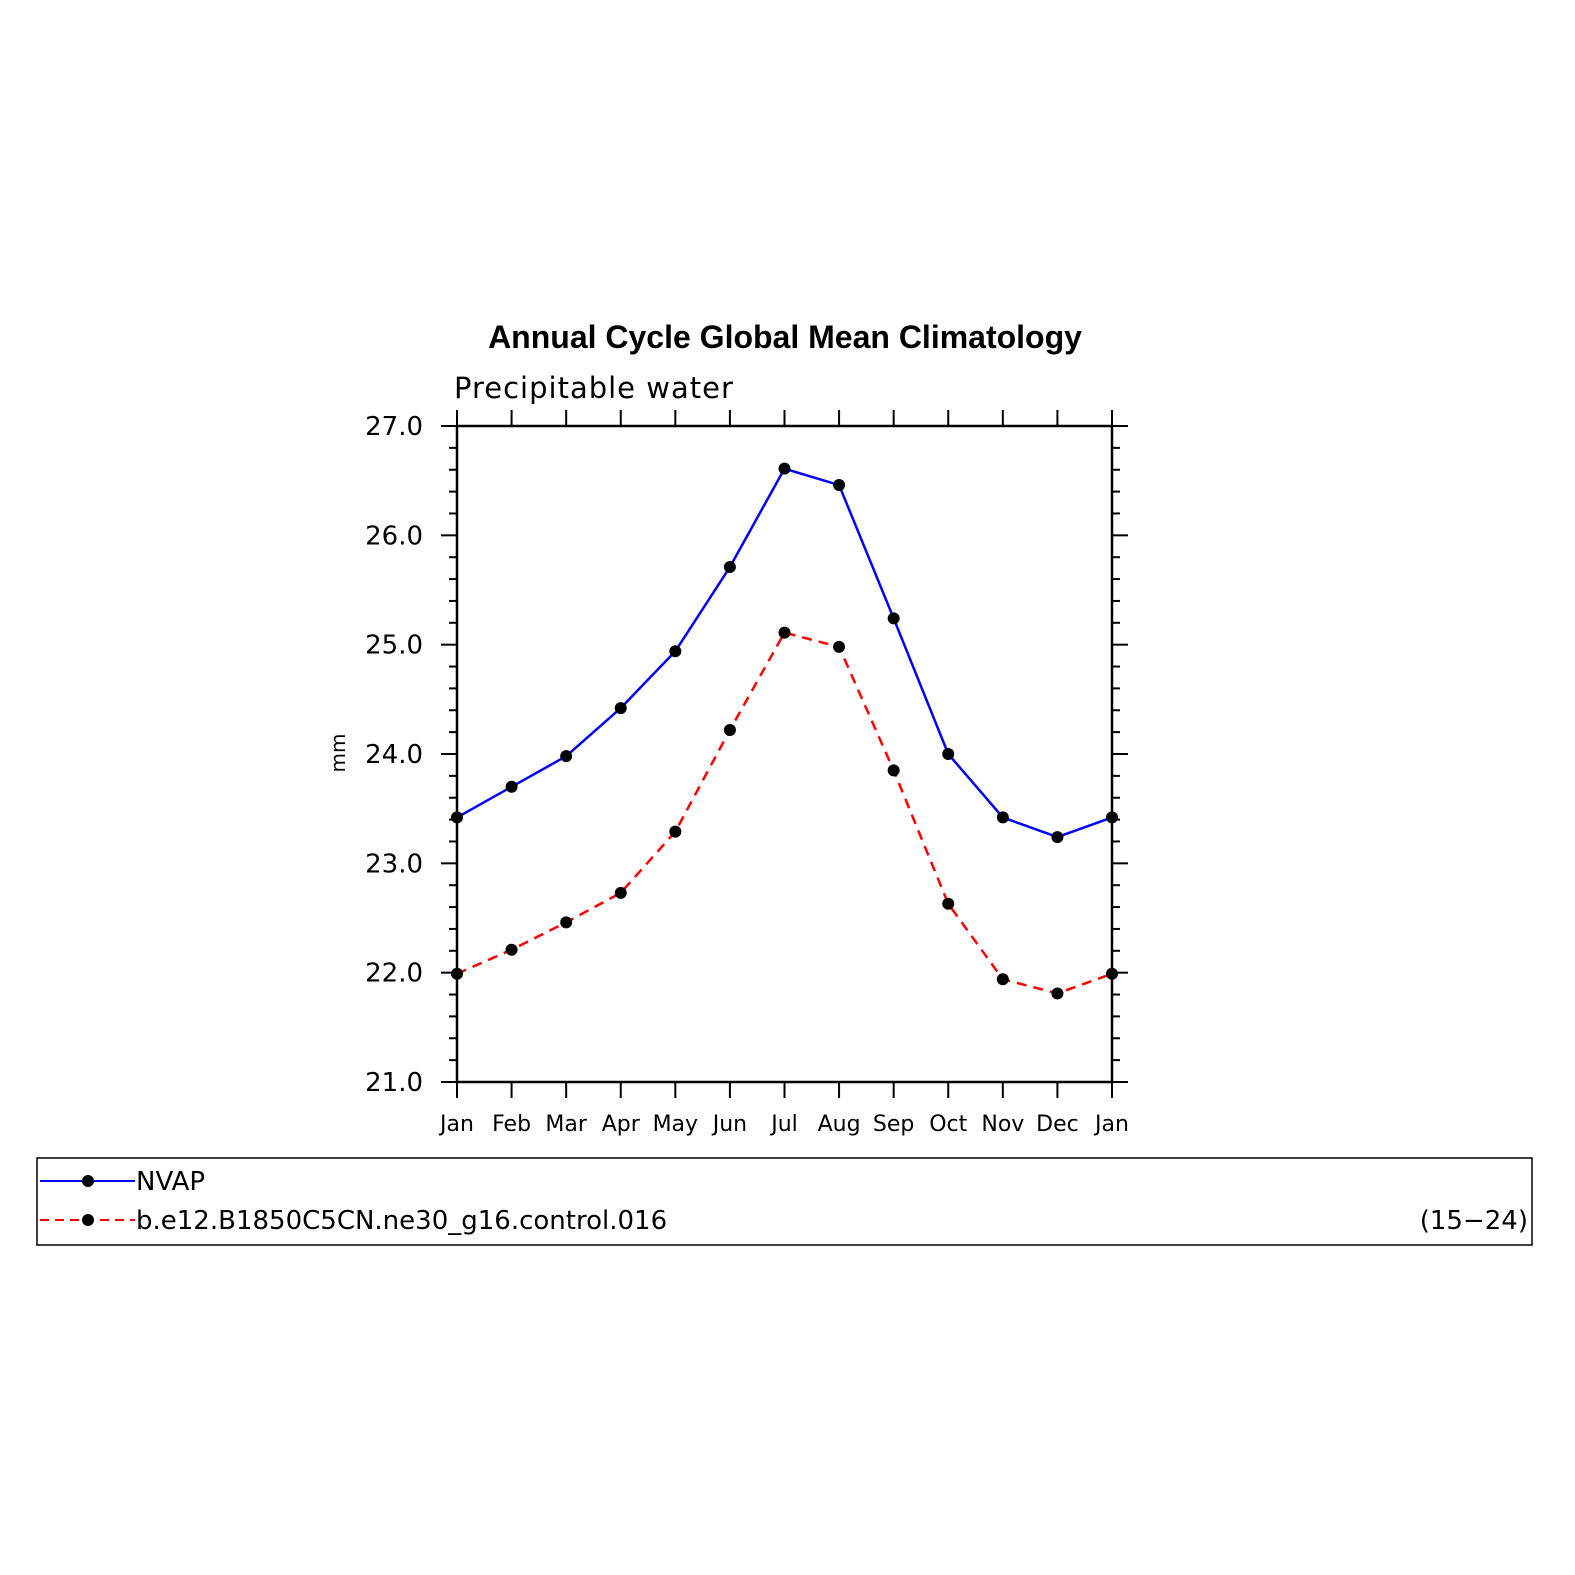 The width and height of the screenshot is (1575, 1575). Describe the element at coordinates (394, 536) in the screenshot. I see `y-tick-label: 26.0` at that location.